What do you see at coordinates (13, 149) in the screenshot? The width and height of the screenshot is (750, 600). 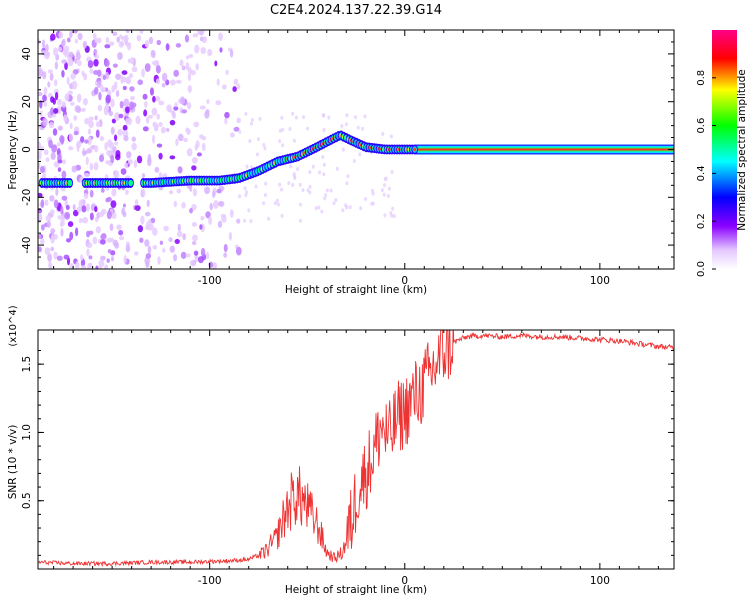 I see `spectrogram-y-axis-label: Frequency (Hz)` at bounding box center [13, 149].